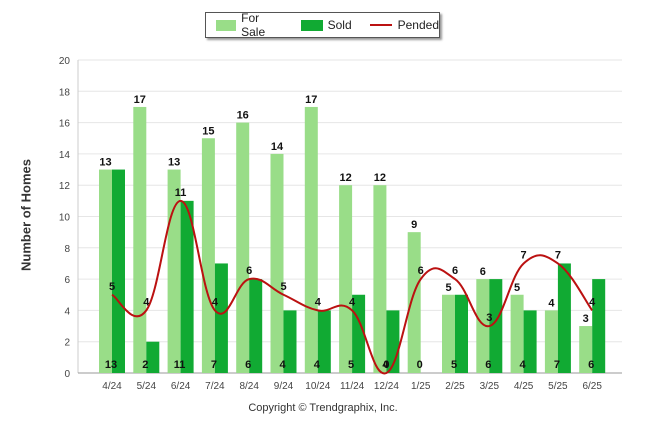 The height and width of the screenshot is (434, 646). I want to click on data-label-for-sale: 6, so click(483, 272).